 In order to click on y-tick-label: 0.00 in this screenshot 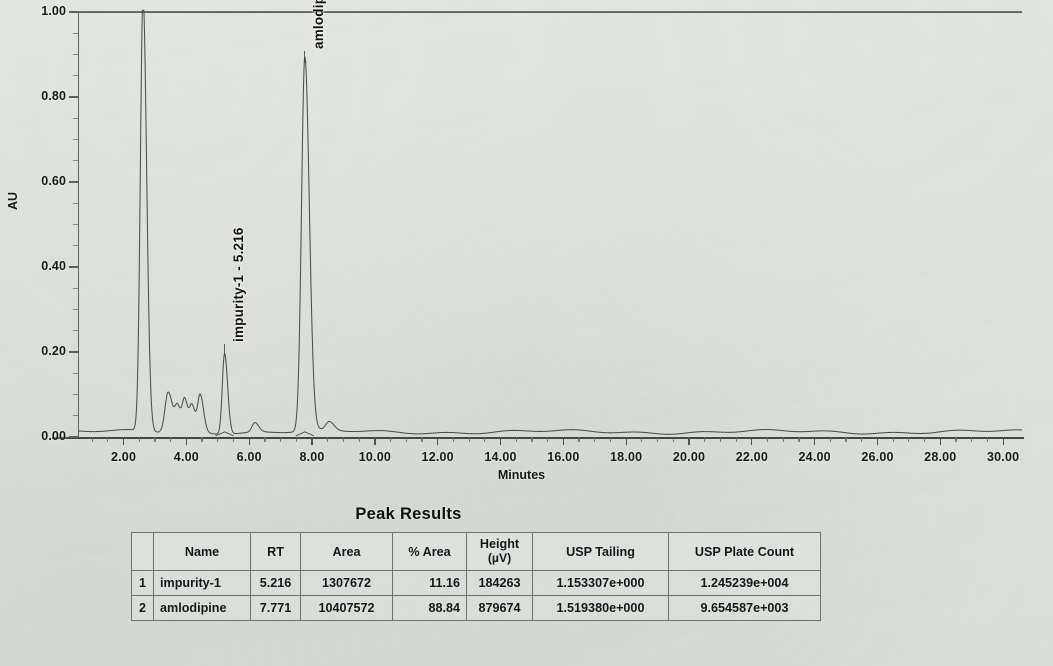, I will do `click(53, 436)`.